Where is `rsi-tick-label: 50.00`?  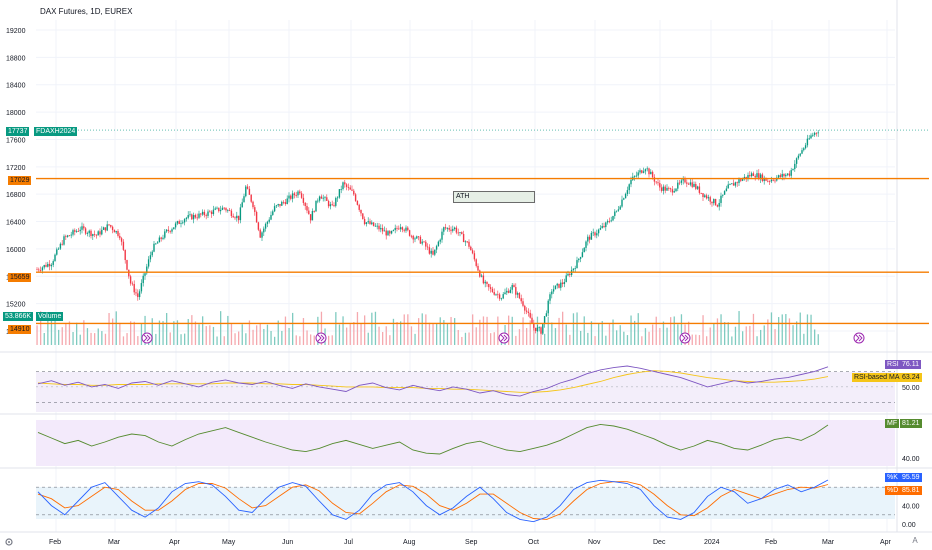
rsi-tick-label: 50.00 is located at coordinates (911, 388).